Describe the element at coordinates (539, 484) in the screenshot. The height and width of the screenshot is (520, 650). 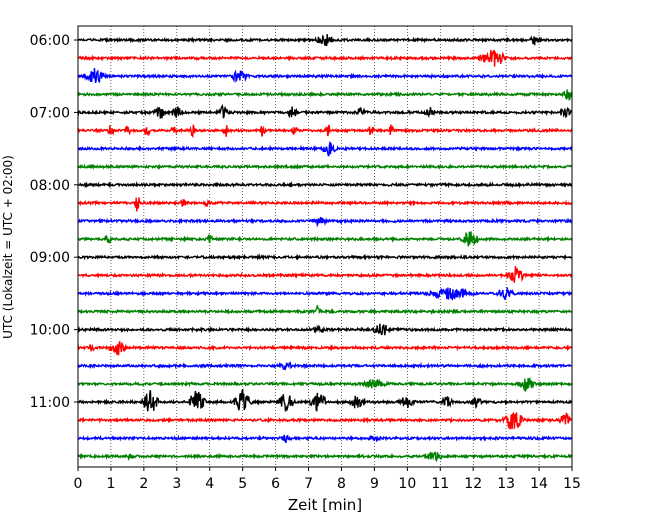
I see `x-tick-label: 14` at that location.